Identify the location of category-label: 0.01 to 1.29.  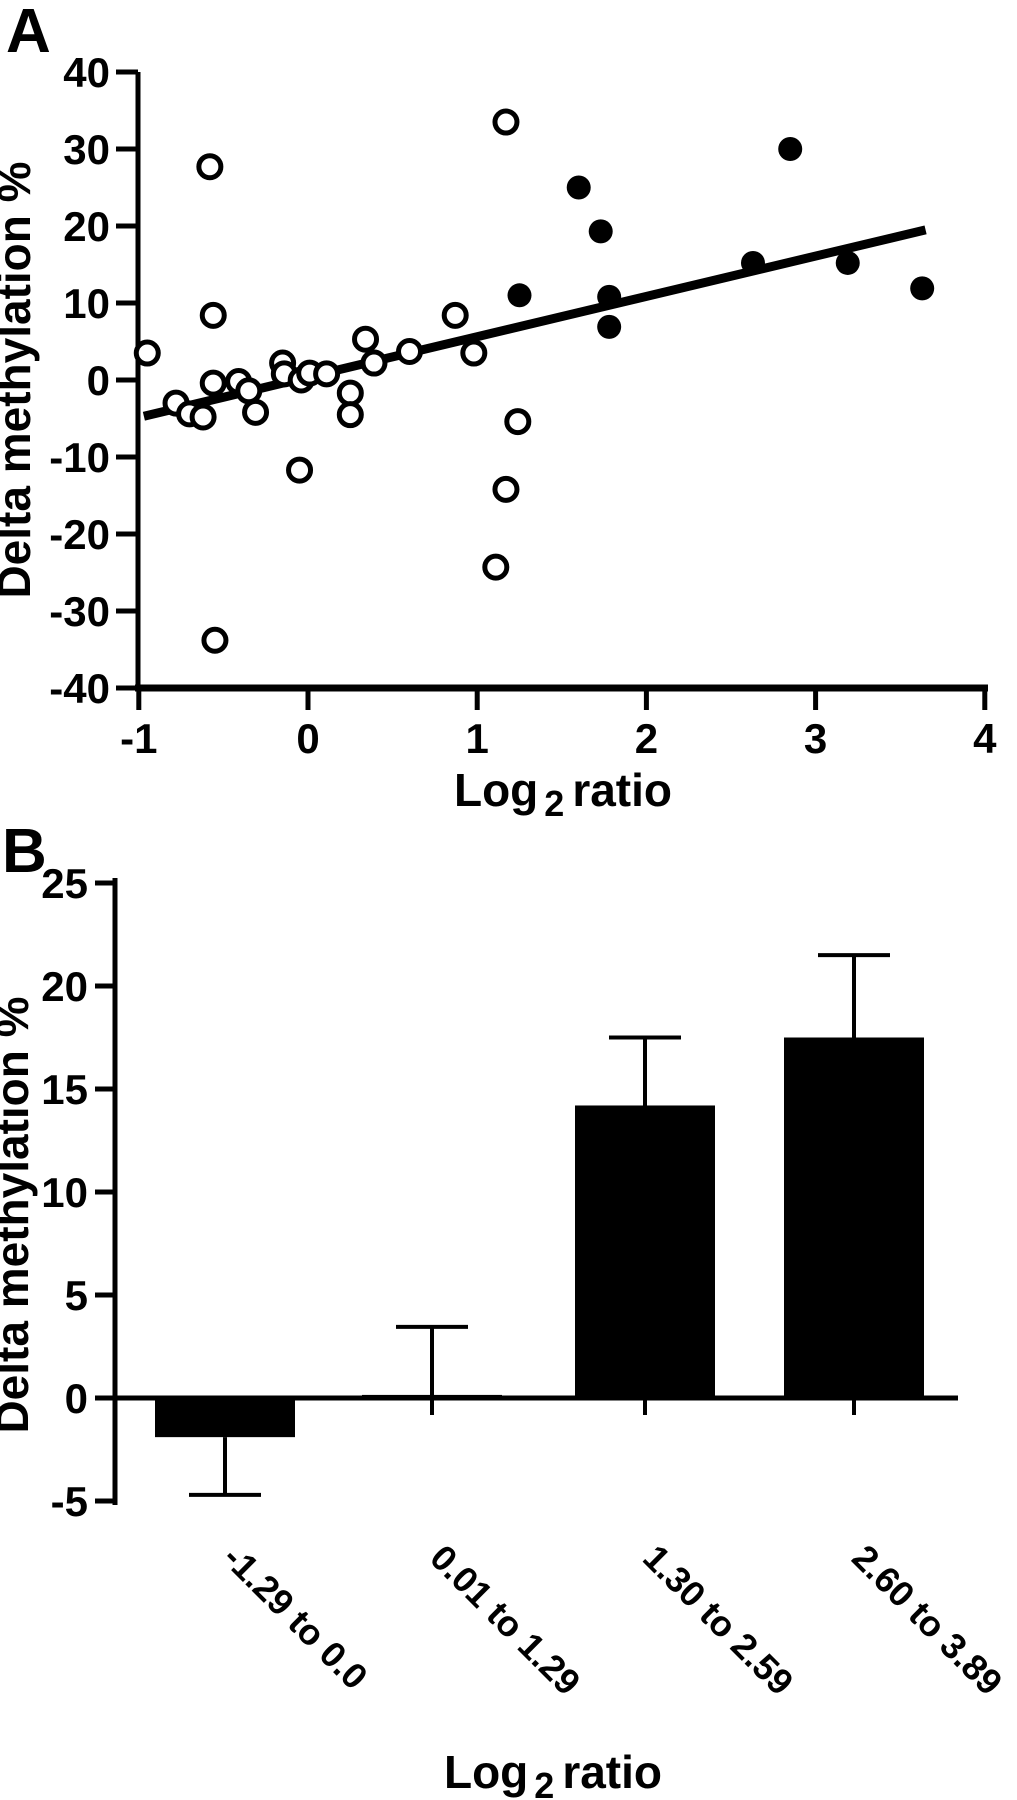
(505, 1620).